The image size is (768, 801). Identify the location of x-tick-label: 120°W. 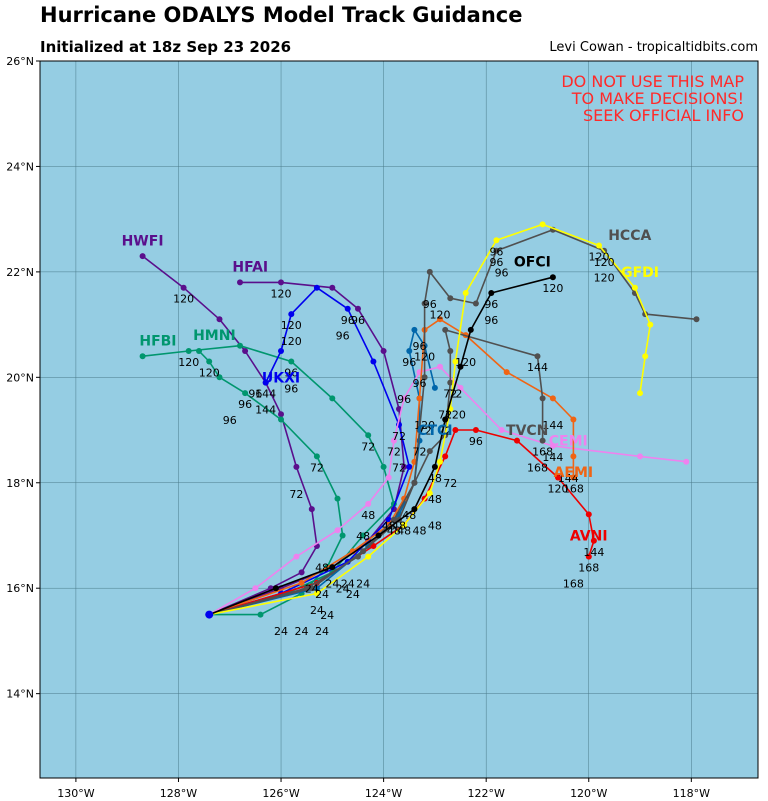
(588, 793).